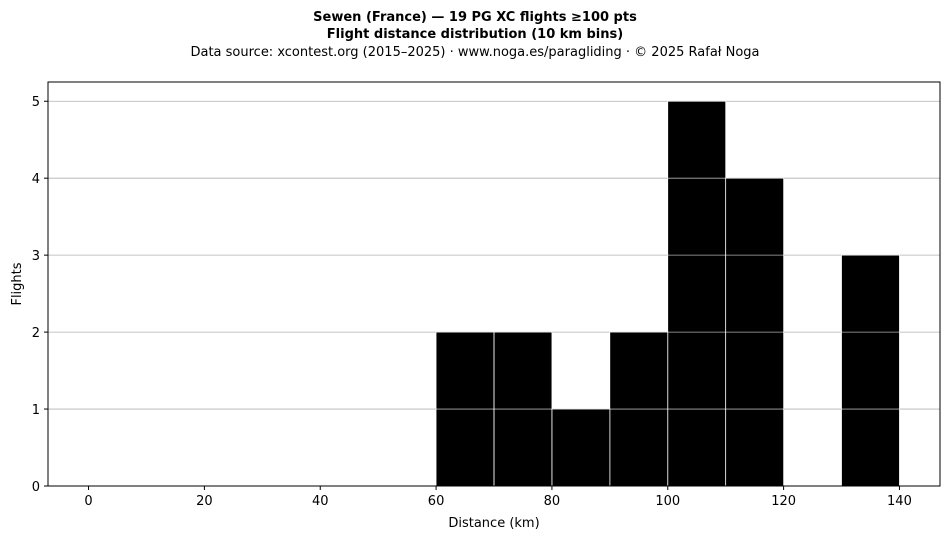  Describe the element at coordinates (36, 256) in the screenshot. I see `y-tick-label: 3` at that location.